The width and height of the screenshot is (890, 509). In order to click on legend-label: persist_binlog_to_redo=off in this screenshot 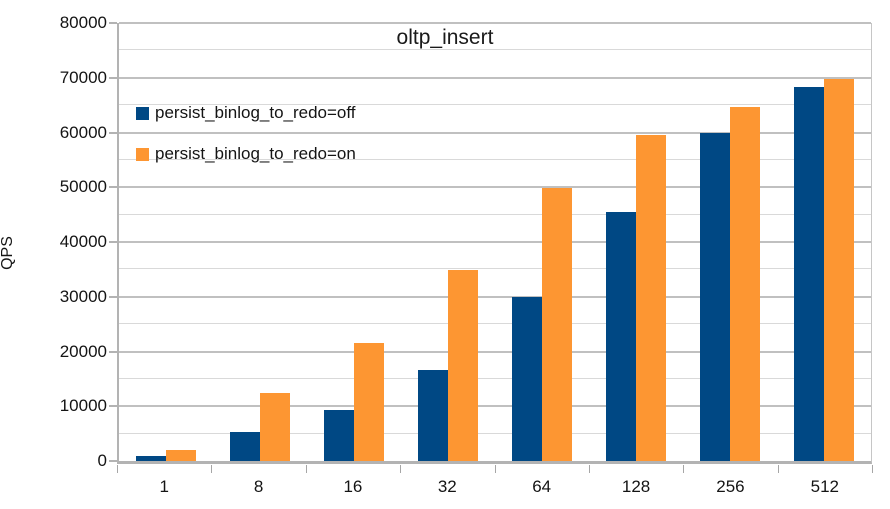, I will do `click(255, 112)`.